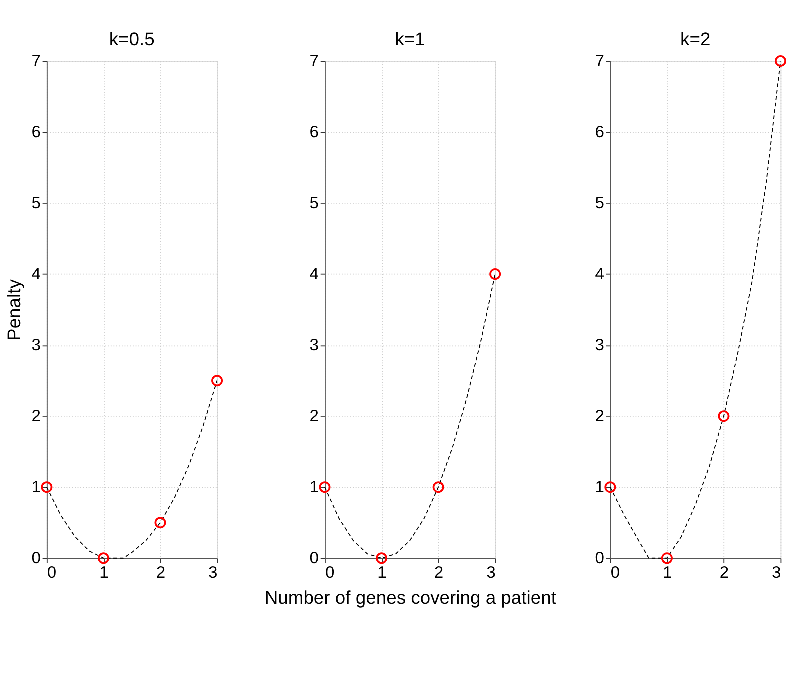 This screenshot has height=693, width=801. Describe the element at coordinates (410, 39) in the screenshot. I see `chart-title: k=1` at that location.